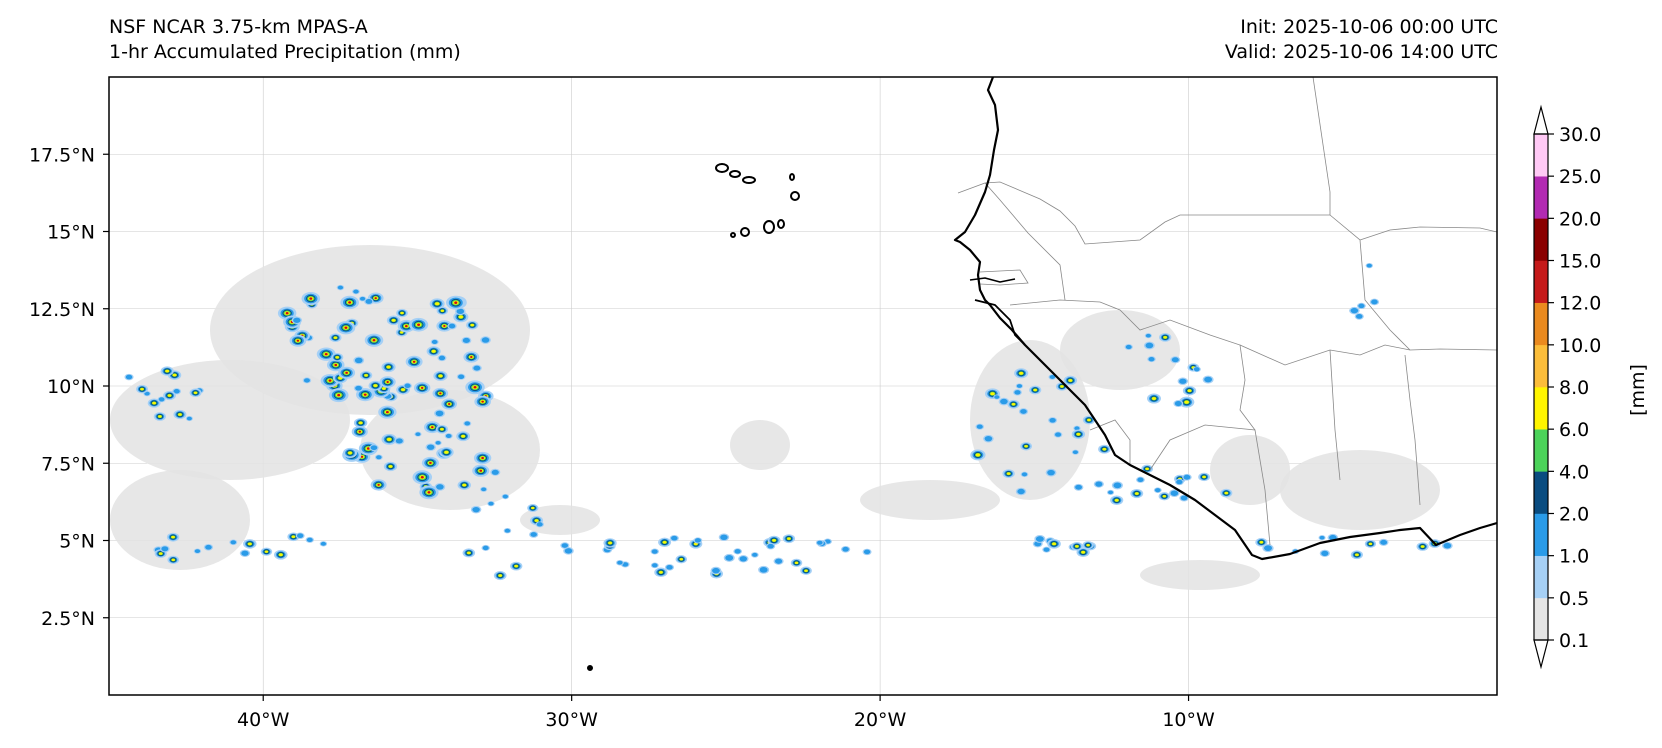  I want to click on colorbar-tick-label: 30.0, so click(1580, 135).